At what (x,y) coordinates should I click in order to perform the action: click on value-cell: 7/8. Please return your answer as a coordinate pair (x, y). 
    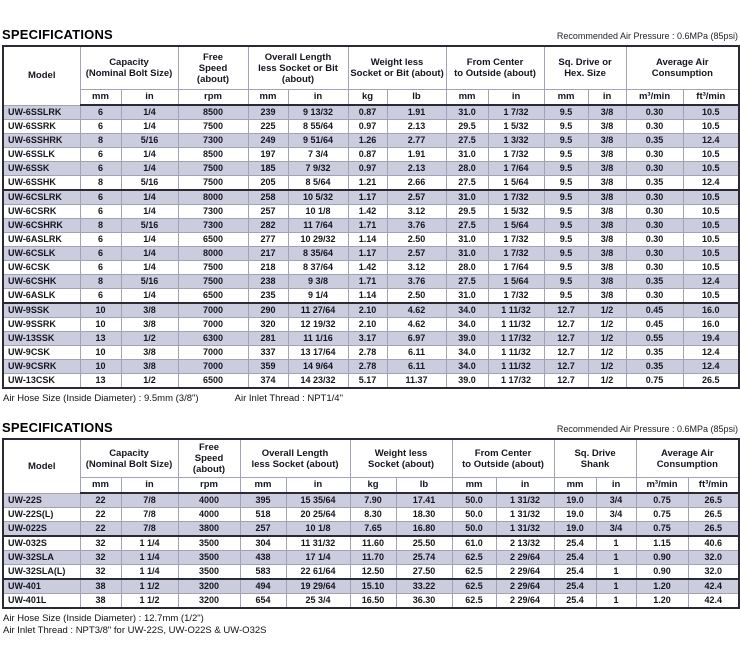
    Looking at the image, I should click on (149, 529).